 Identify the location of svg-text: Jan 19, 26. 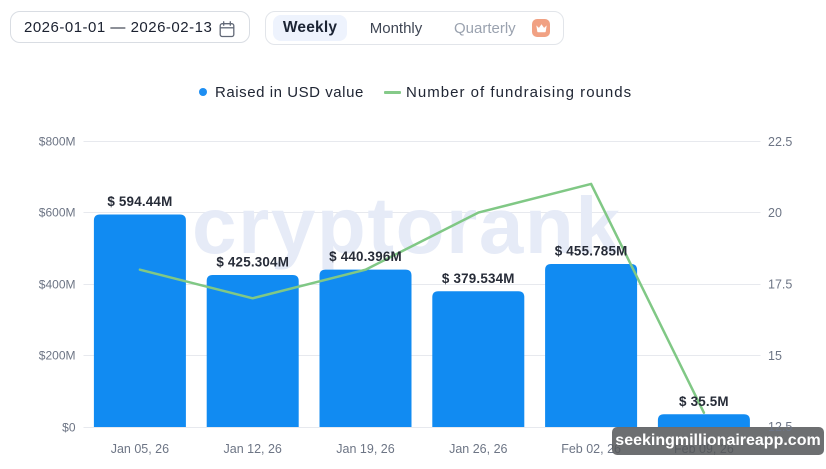
(365, 449).